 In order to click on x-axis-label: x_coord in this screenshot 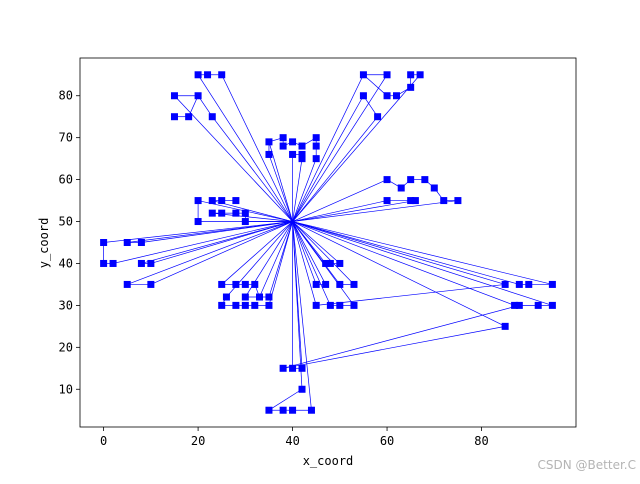, I will do `click(328, 461)`.